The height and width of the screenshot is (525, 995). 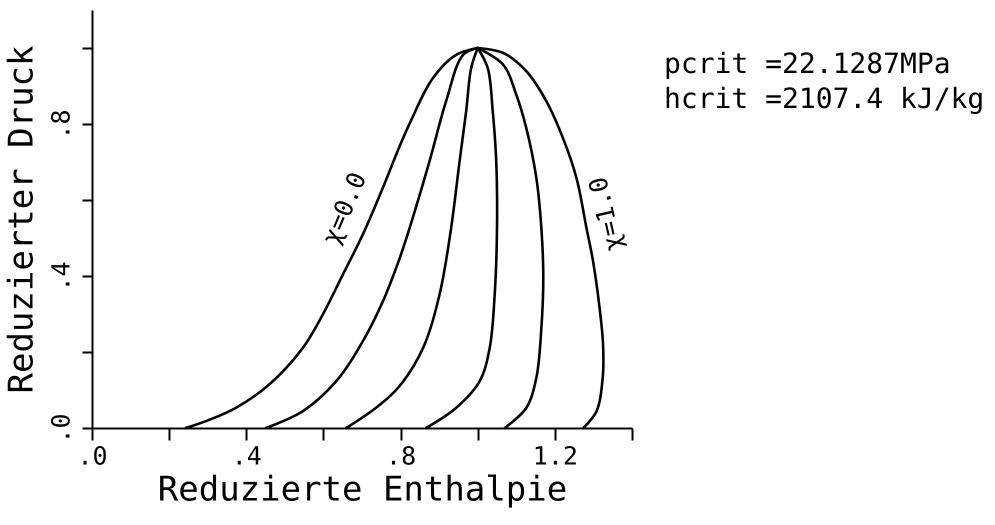 I want to click on y-tick-label: .4, so click(x=61, y=276).